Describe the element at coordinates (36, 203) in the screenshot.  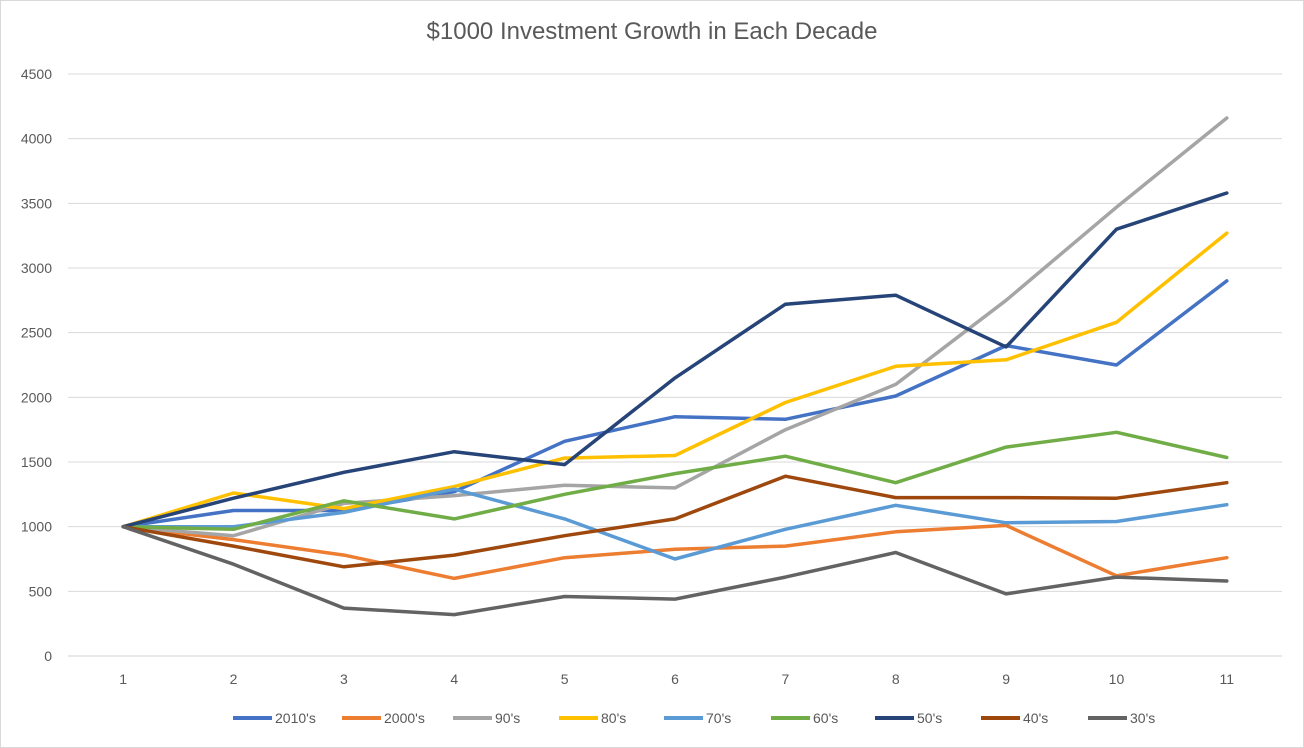
I see `y-tick-label: 3500` at that location.